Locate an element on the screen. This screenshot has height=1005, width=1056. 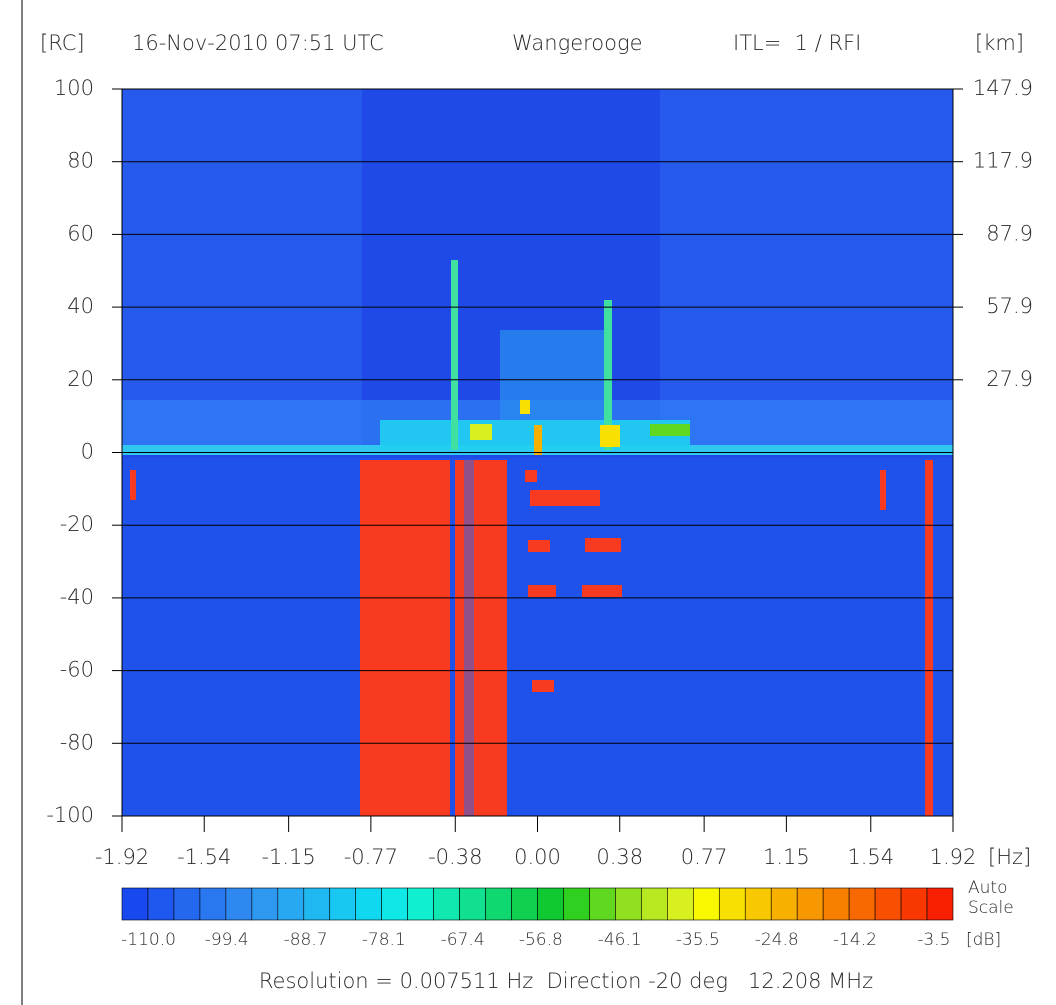
y2-tick-label: 27.9 is located at coordinates (1009, 379).